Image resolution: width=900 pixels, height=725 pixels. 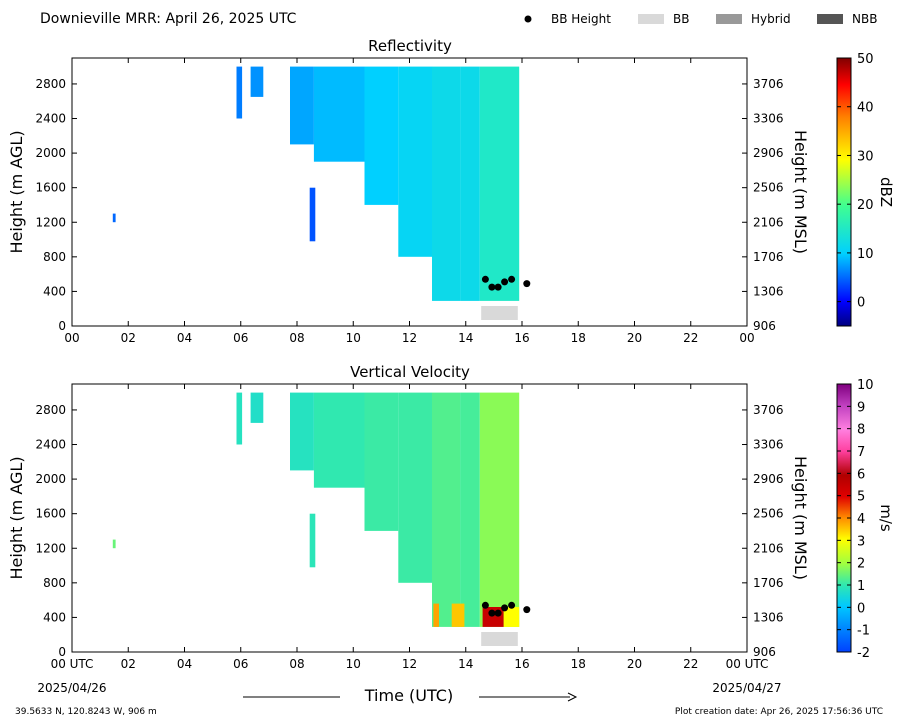 What do you see at coordinates (864, 19) in the screenshot?
I see `legend-nbb-label: NBB` at bounding box center [864, 19].